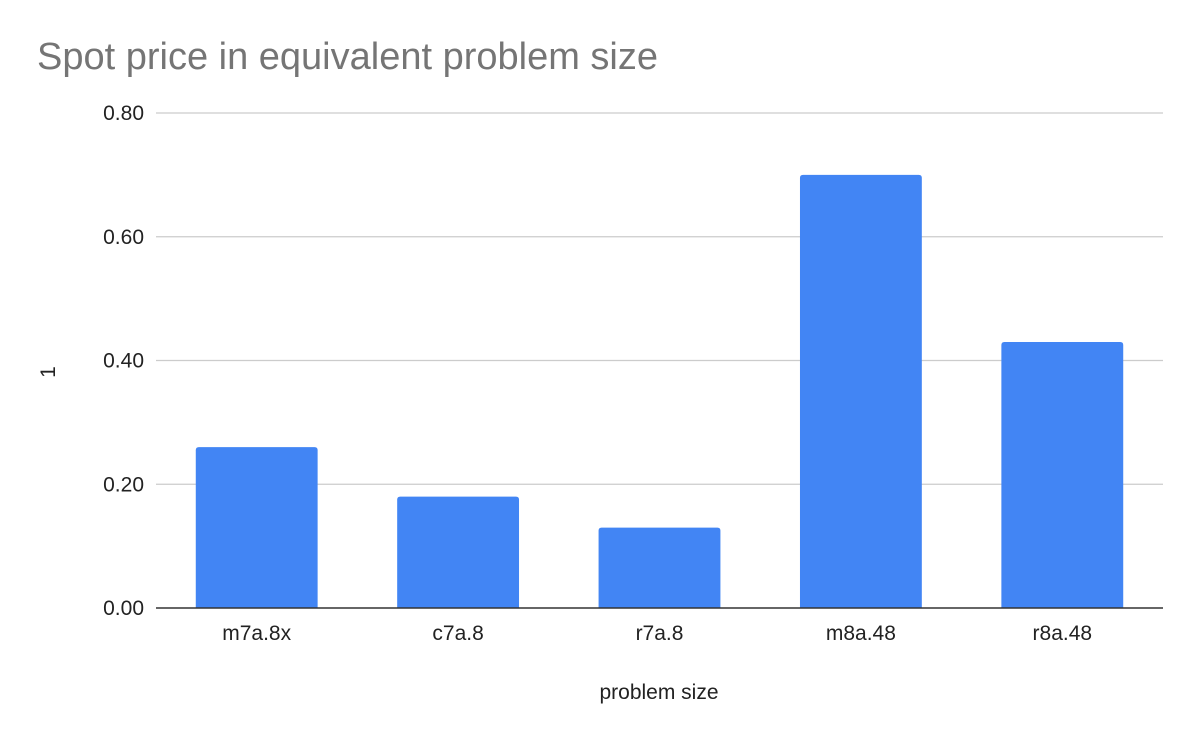 Image resolution: width=1200 pixels, height=747 pixels. Describe the element at coordinates (123, 237) in the screenshot. I see `y-tick-label: 0.60` at that location.